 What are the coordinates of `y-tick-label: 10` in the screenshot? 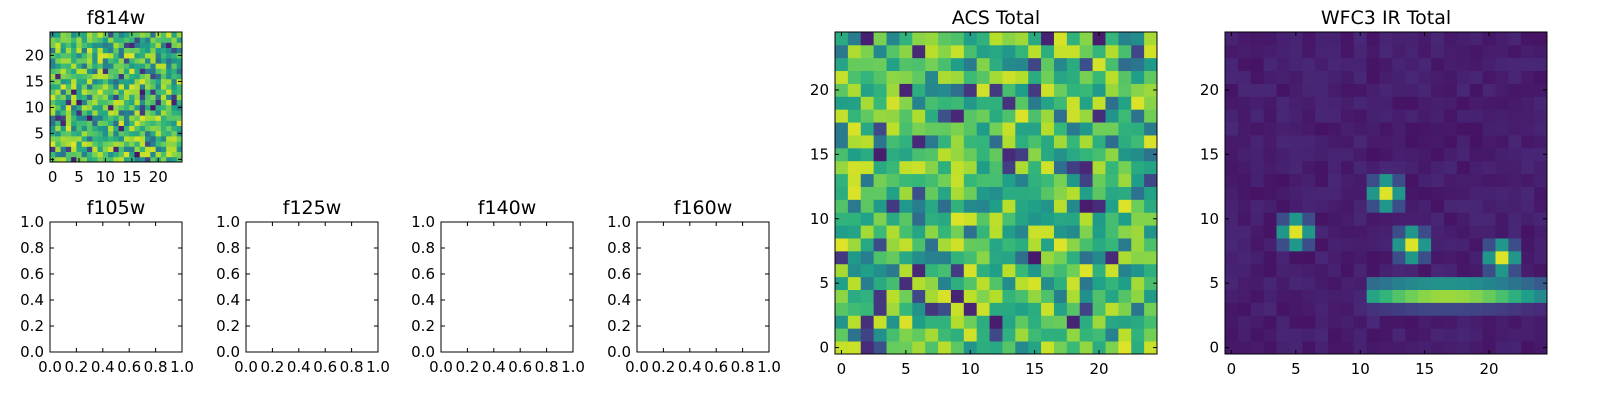 It's located at (819, 219).